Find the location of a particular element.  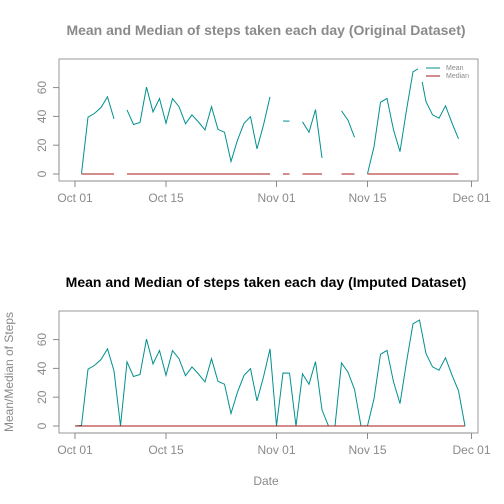

x-axis-original: Oct 01 Oct 15 Nov 01 Nov 15 Dec 01 is located at coordinates (274, 192).